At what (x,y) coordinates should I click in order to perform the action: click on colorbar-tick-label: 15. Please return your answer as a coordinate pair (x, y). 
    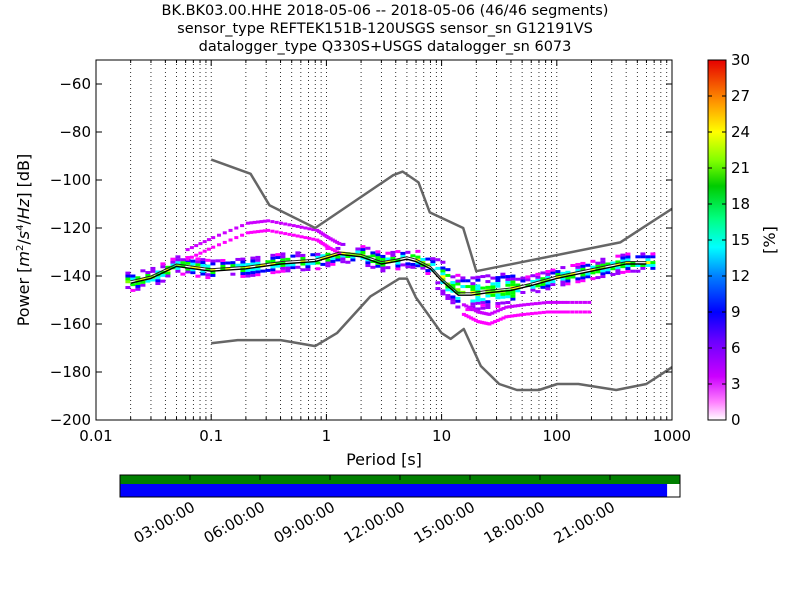
    Looking at the image, I should click on (740, 240).